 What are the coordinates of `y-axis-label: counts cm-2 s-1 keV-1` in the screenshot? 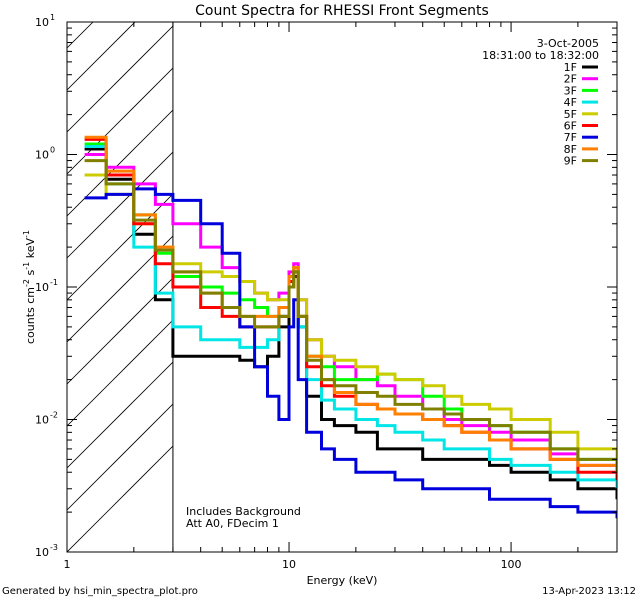 It's located at (29, 287).